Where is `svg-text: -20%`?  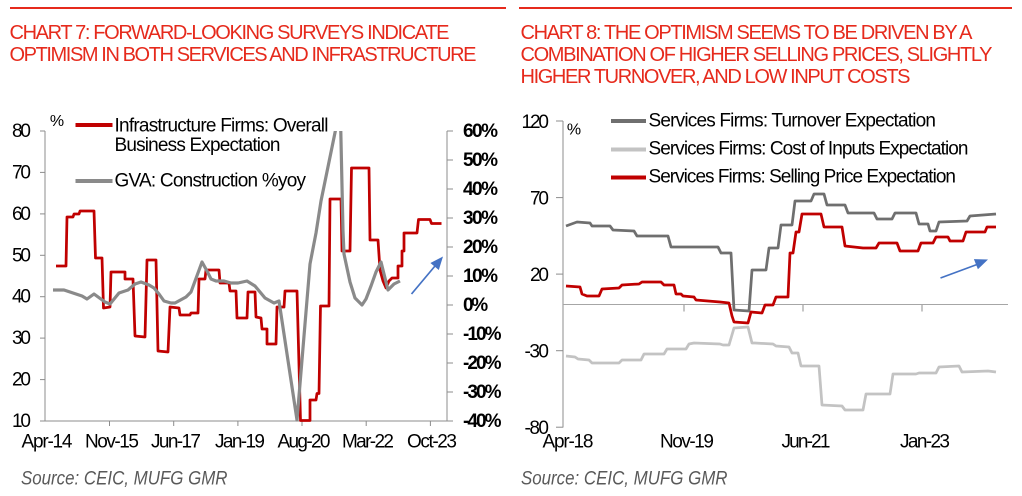 svg-text: -20% is located at coordinates (482, 363).